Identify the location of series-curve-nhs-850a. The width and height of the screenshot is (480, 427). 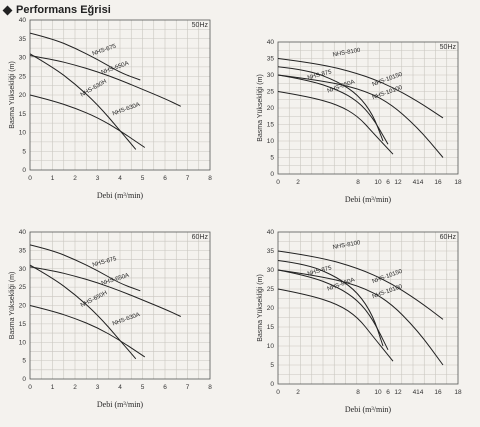
(335, 123).